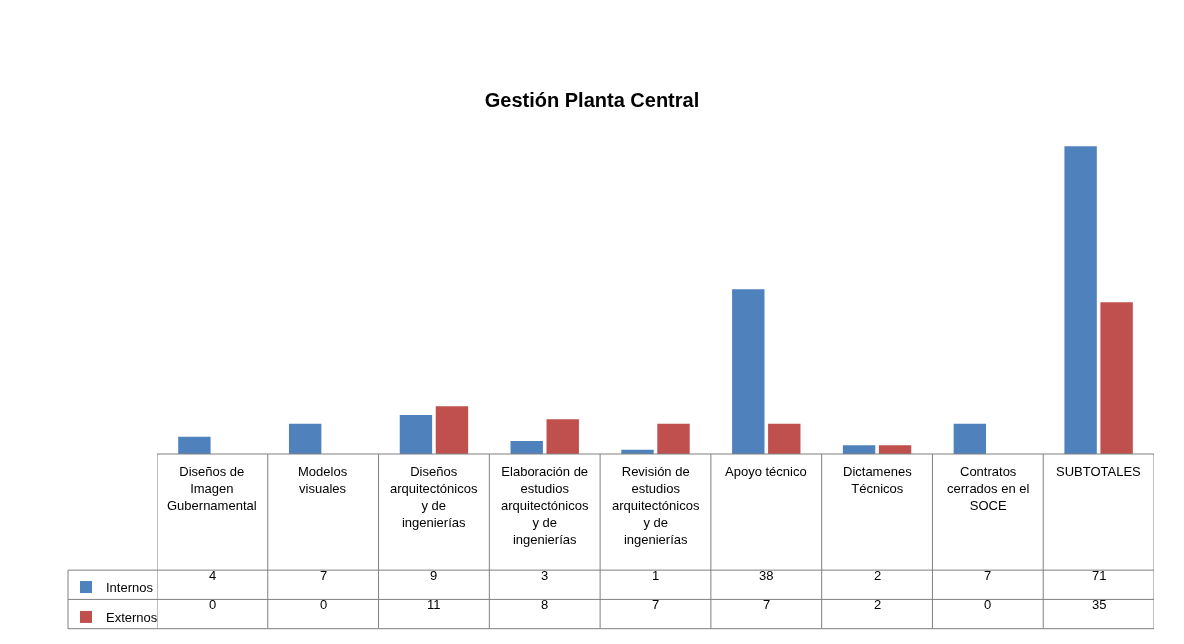 The height and width of the screenshot is (644, 1184). Describe the element at coordinates (878, 480) in the screenshot. I see `x-tick-label: Dictamenes Técnicos` at that location.